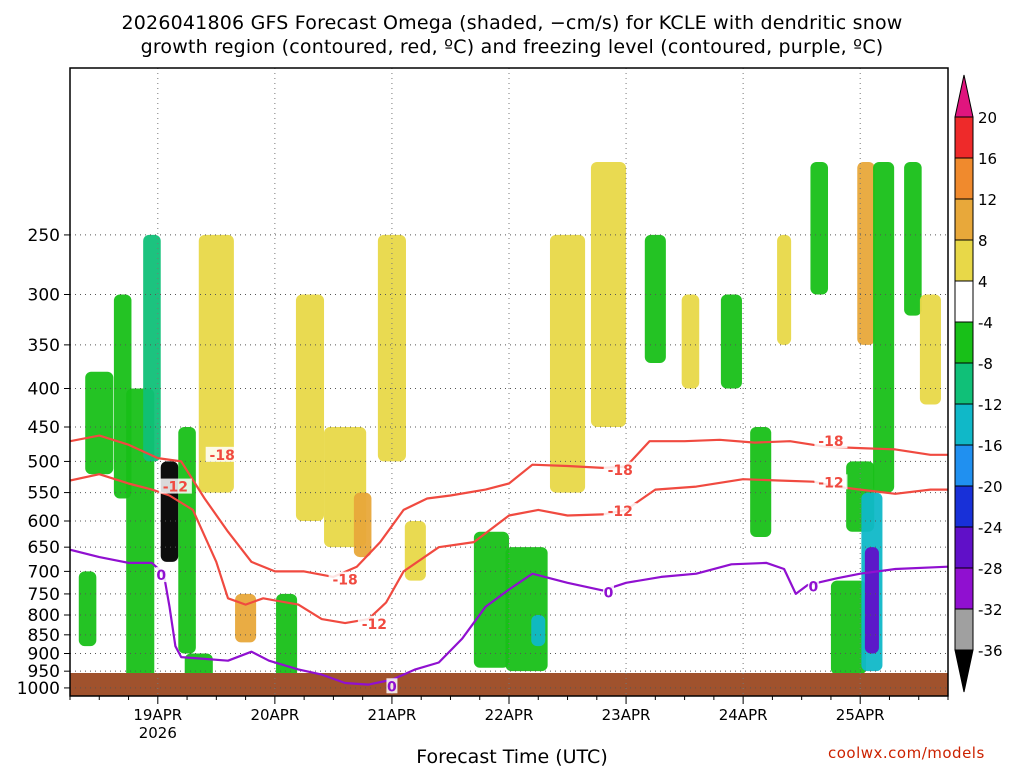  Describe the element at coordinates (44, 462) in the screenshot. I see `y-tick-label: 500` at that location.